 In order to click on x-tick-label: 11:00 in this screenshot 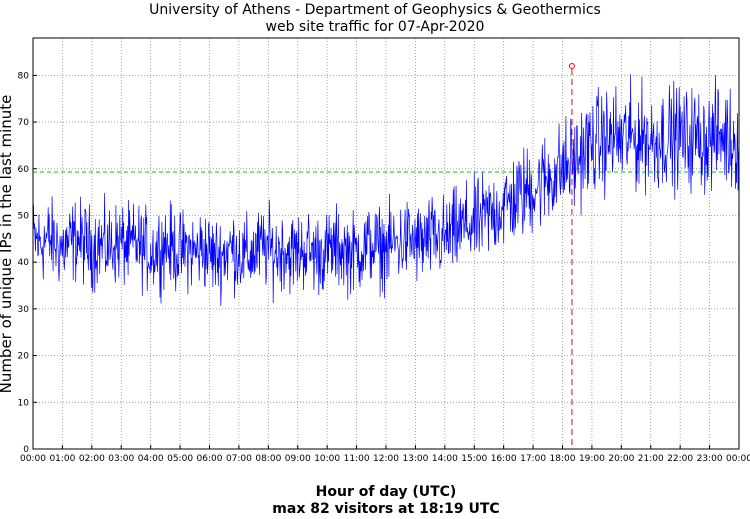, I will do `click(357, 459)`.